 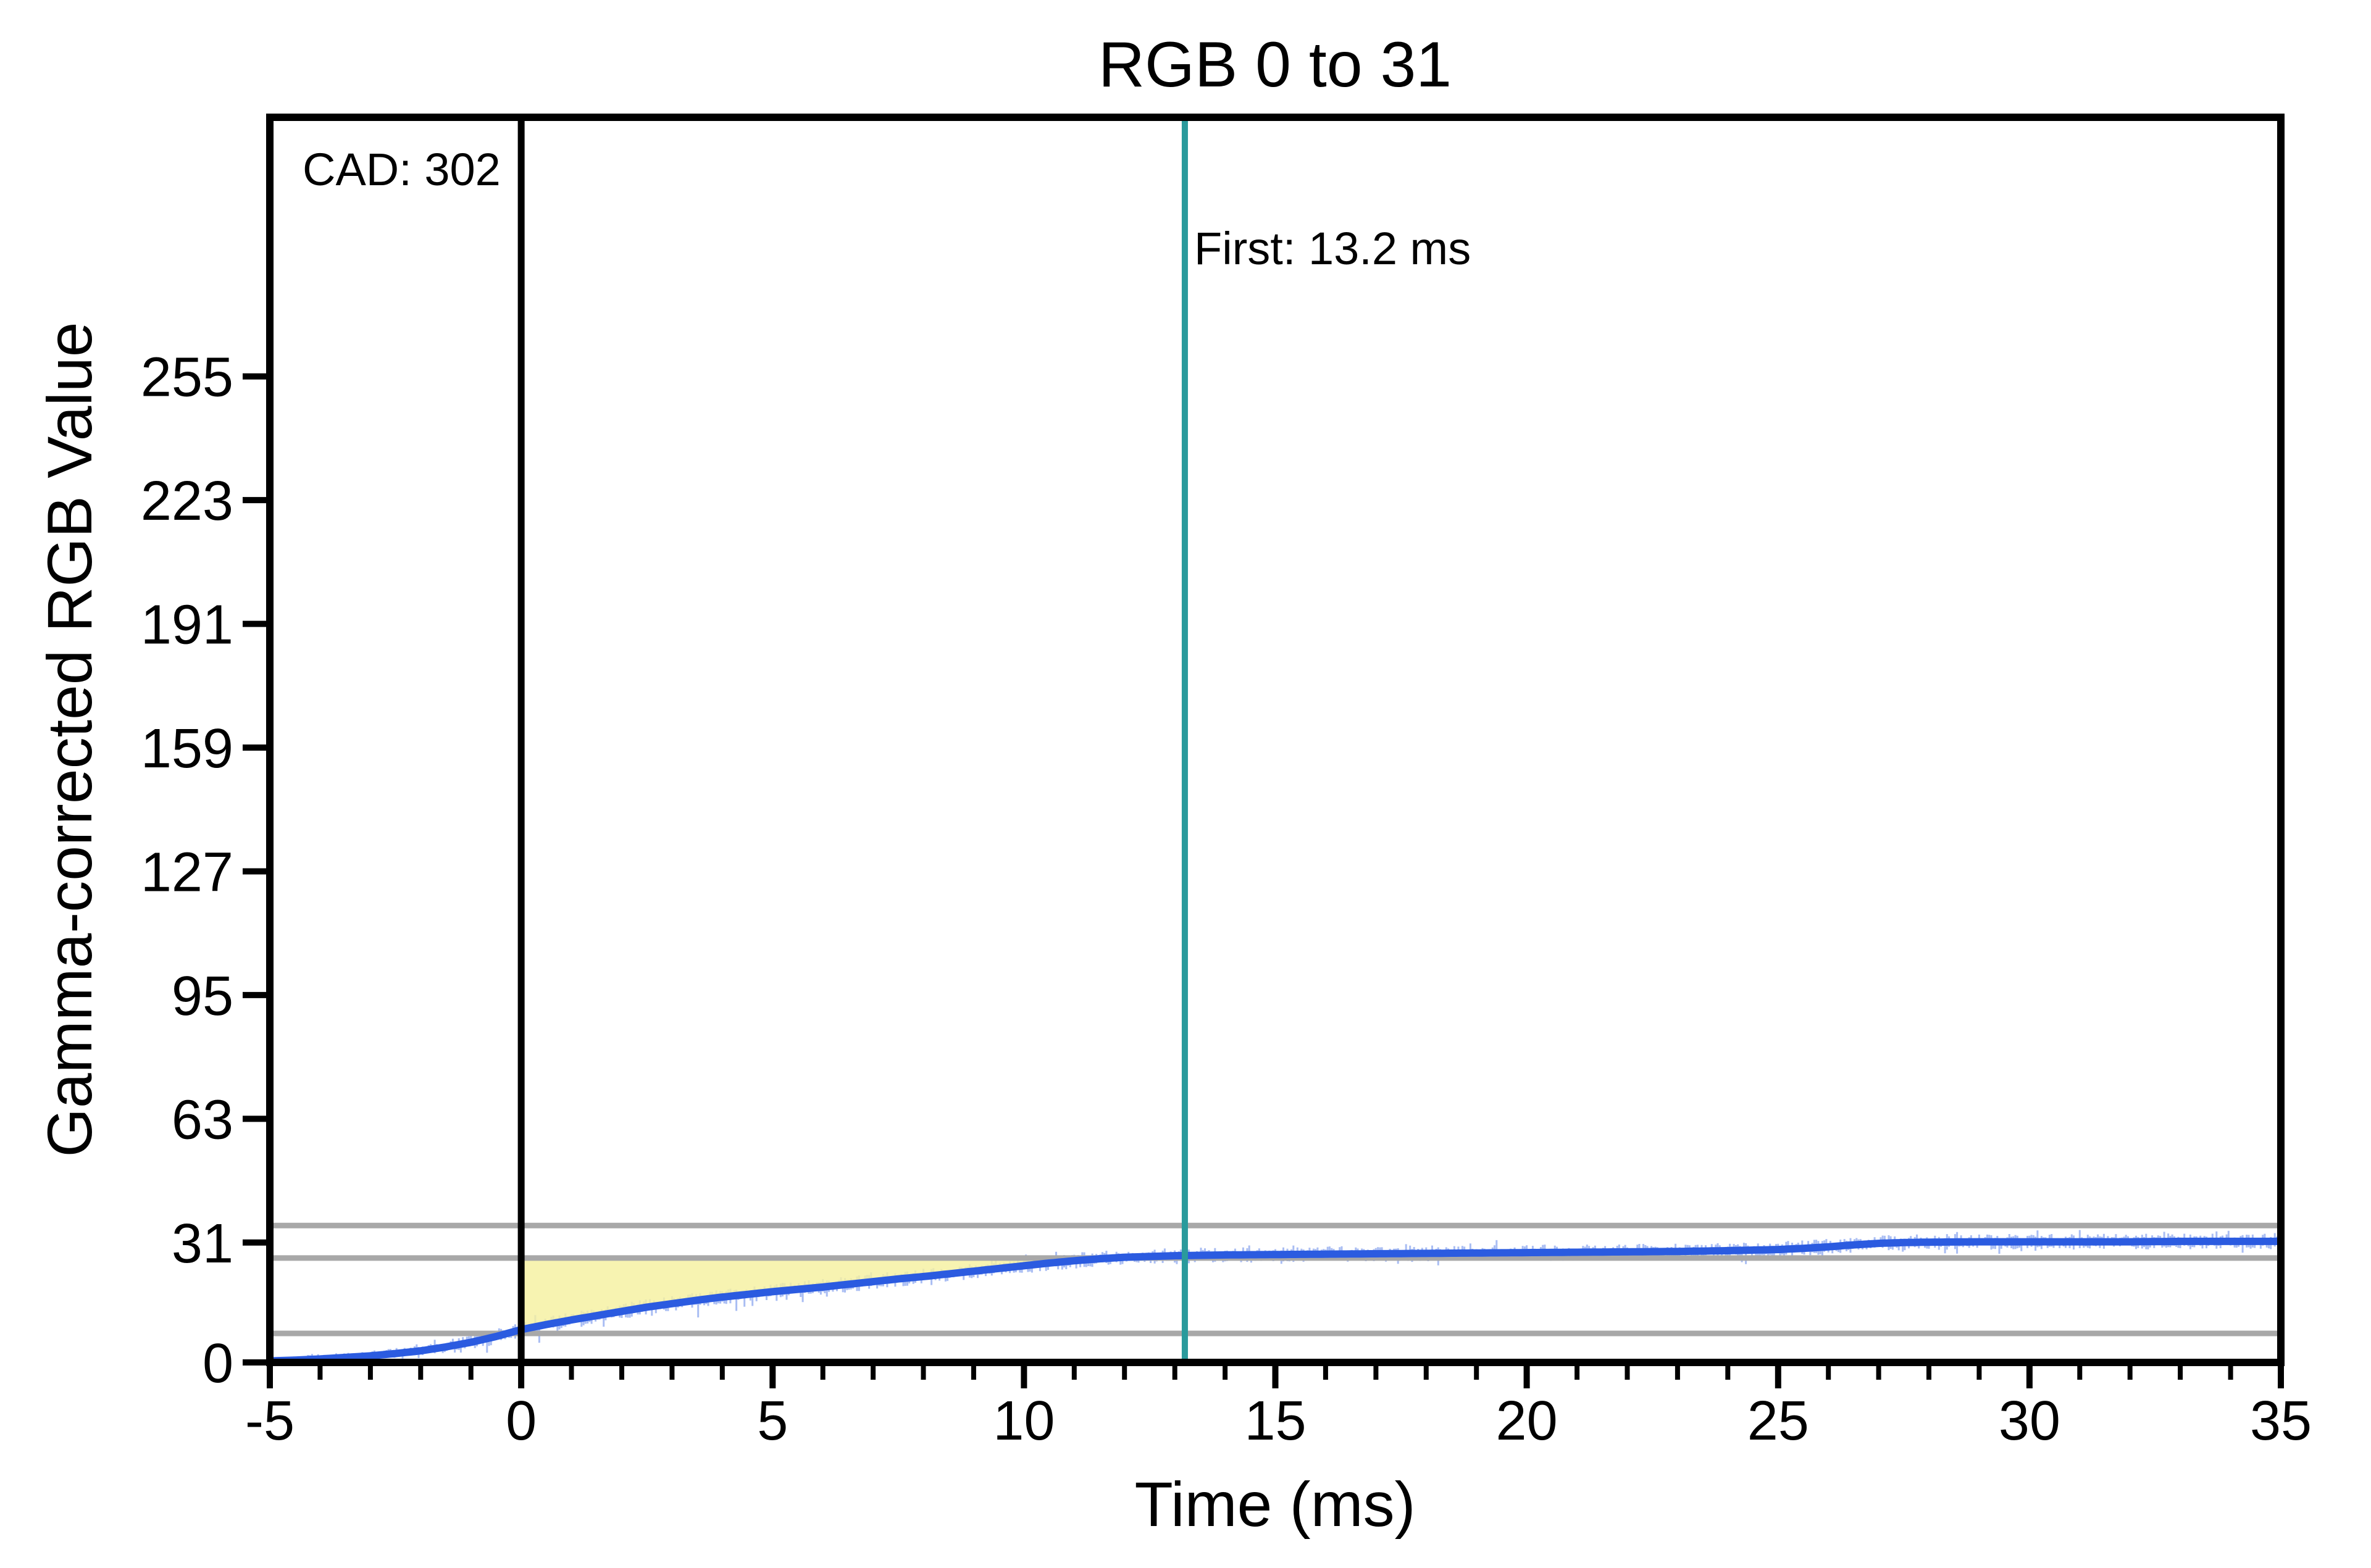 I want to click on x-tick-label: 35, so click(x=2281, y=1421).